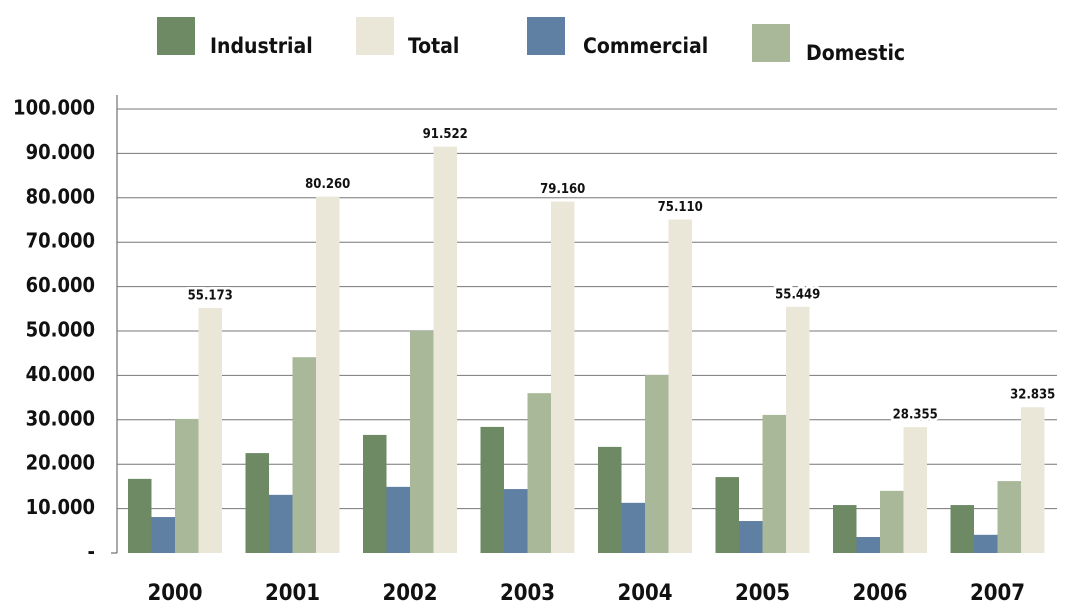 Image resolution: width=1067 pixels, height=605 pixels. I want to click on y-tick-label: 90.000, so click(60, 152).